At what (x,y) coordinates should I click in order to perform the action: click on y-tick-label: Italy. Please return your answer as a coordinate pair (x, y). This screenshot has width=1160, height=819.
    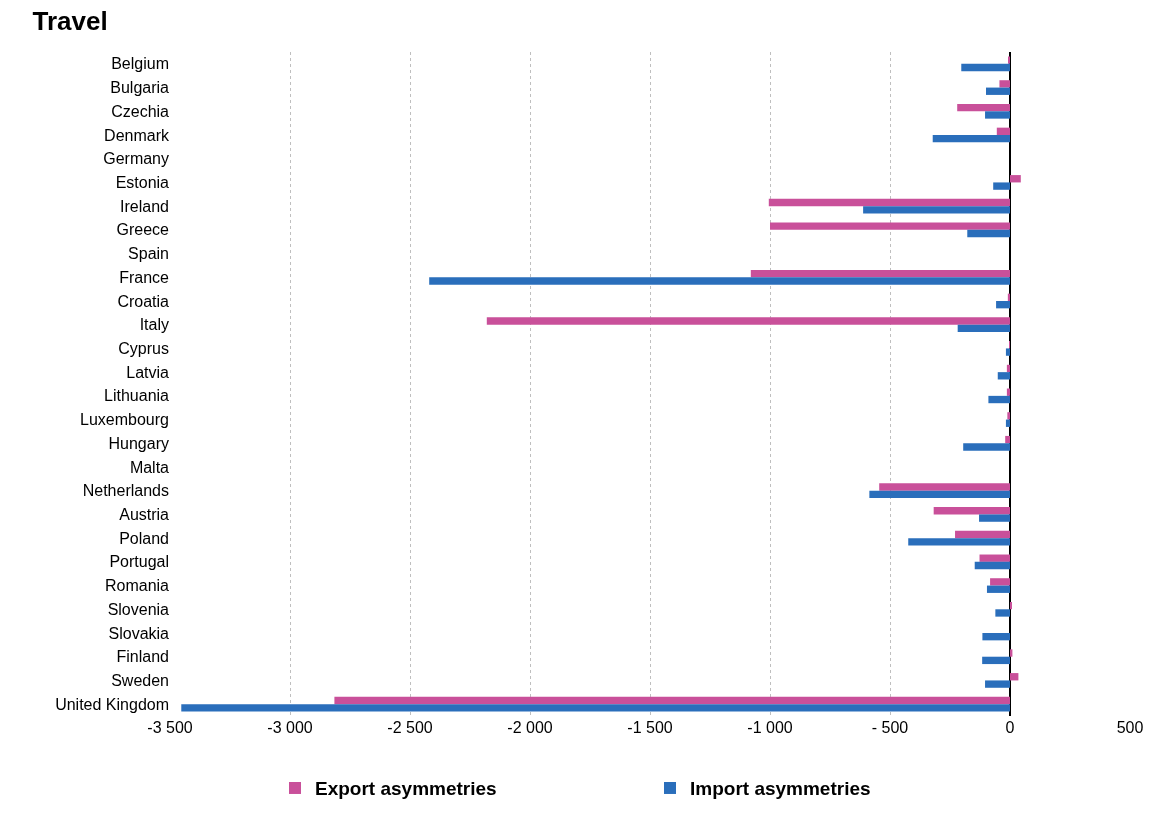
    Looking at the image, I should click on (154, 325).